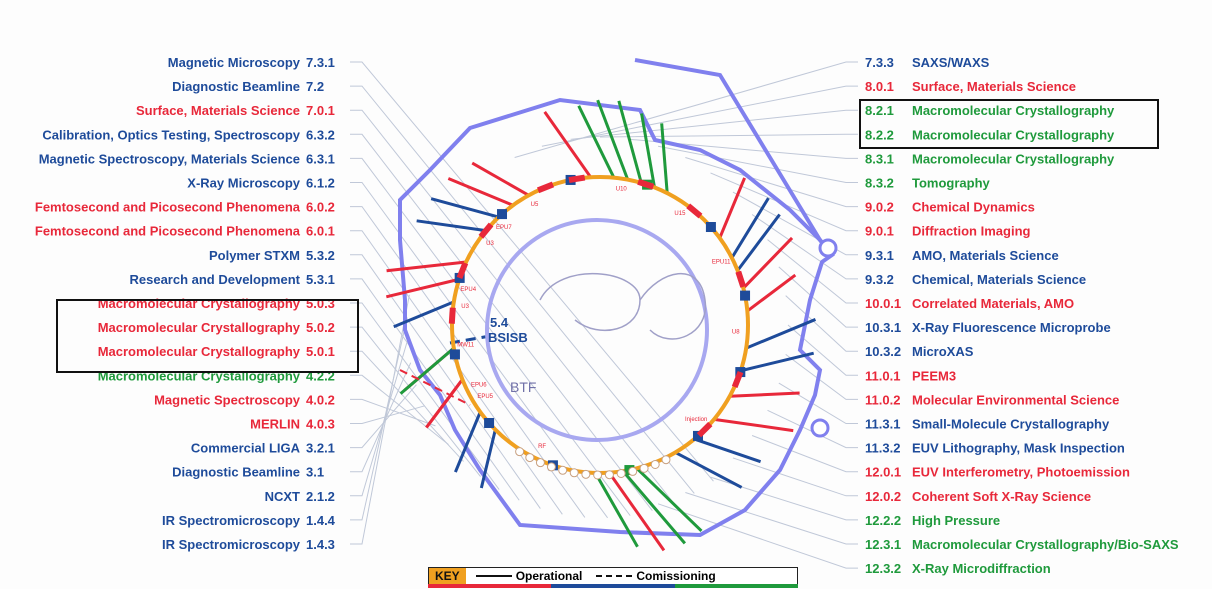  What do you see at coordinates (934, 375) in the screenshot?
I see `beamline-name-right: PEEM3` at bounding box center [934, 375].